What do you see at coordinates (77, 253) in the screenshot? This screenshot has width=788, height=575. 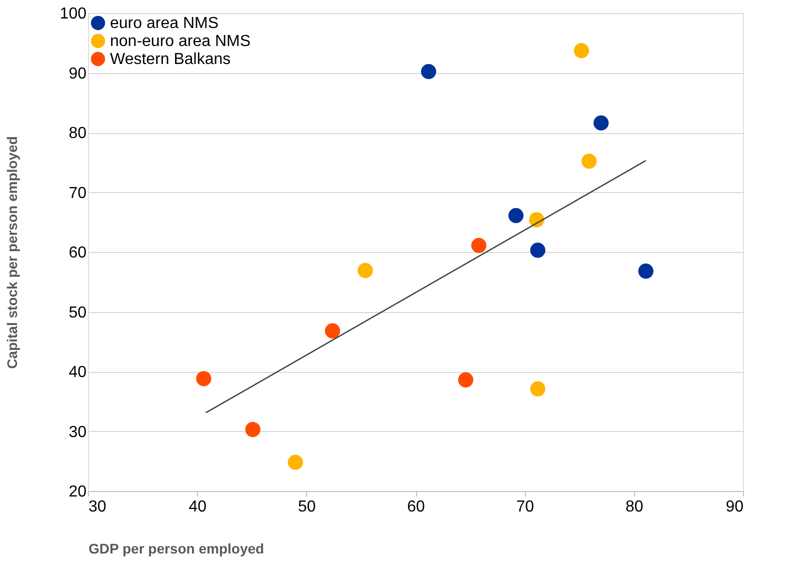 I see `y-tick-label: 60` at bounding box center [77, 253].